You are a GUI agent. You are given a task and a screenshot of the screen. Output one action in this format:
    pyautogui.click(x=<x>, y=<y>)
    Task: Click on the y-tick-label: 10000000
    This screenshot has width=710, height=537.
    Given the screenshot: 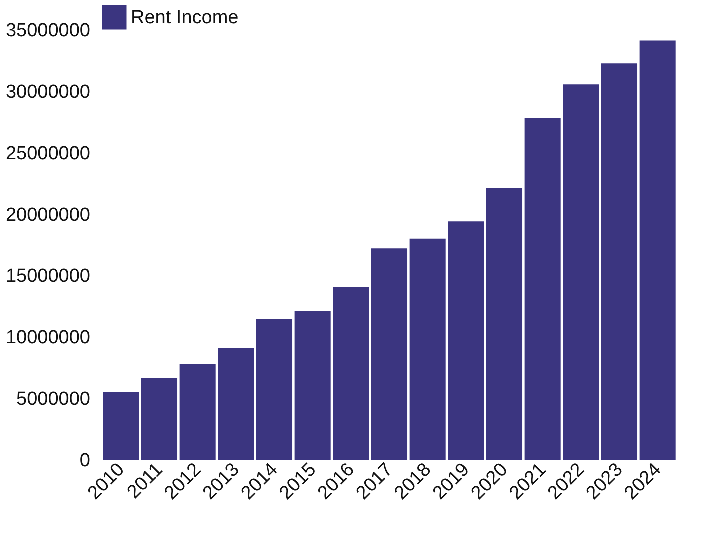 What is the action you would take?
    pyautogui.click(x=48, y=338)
    